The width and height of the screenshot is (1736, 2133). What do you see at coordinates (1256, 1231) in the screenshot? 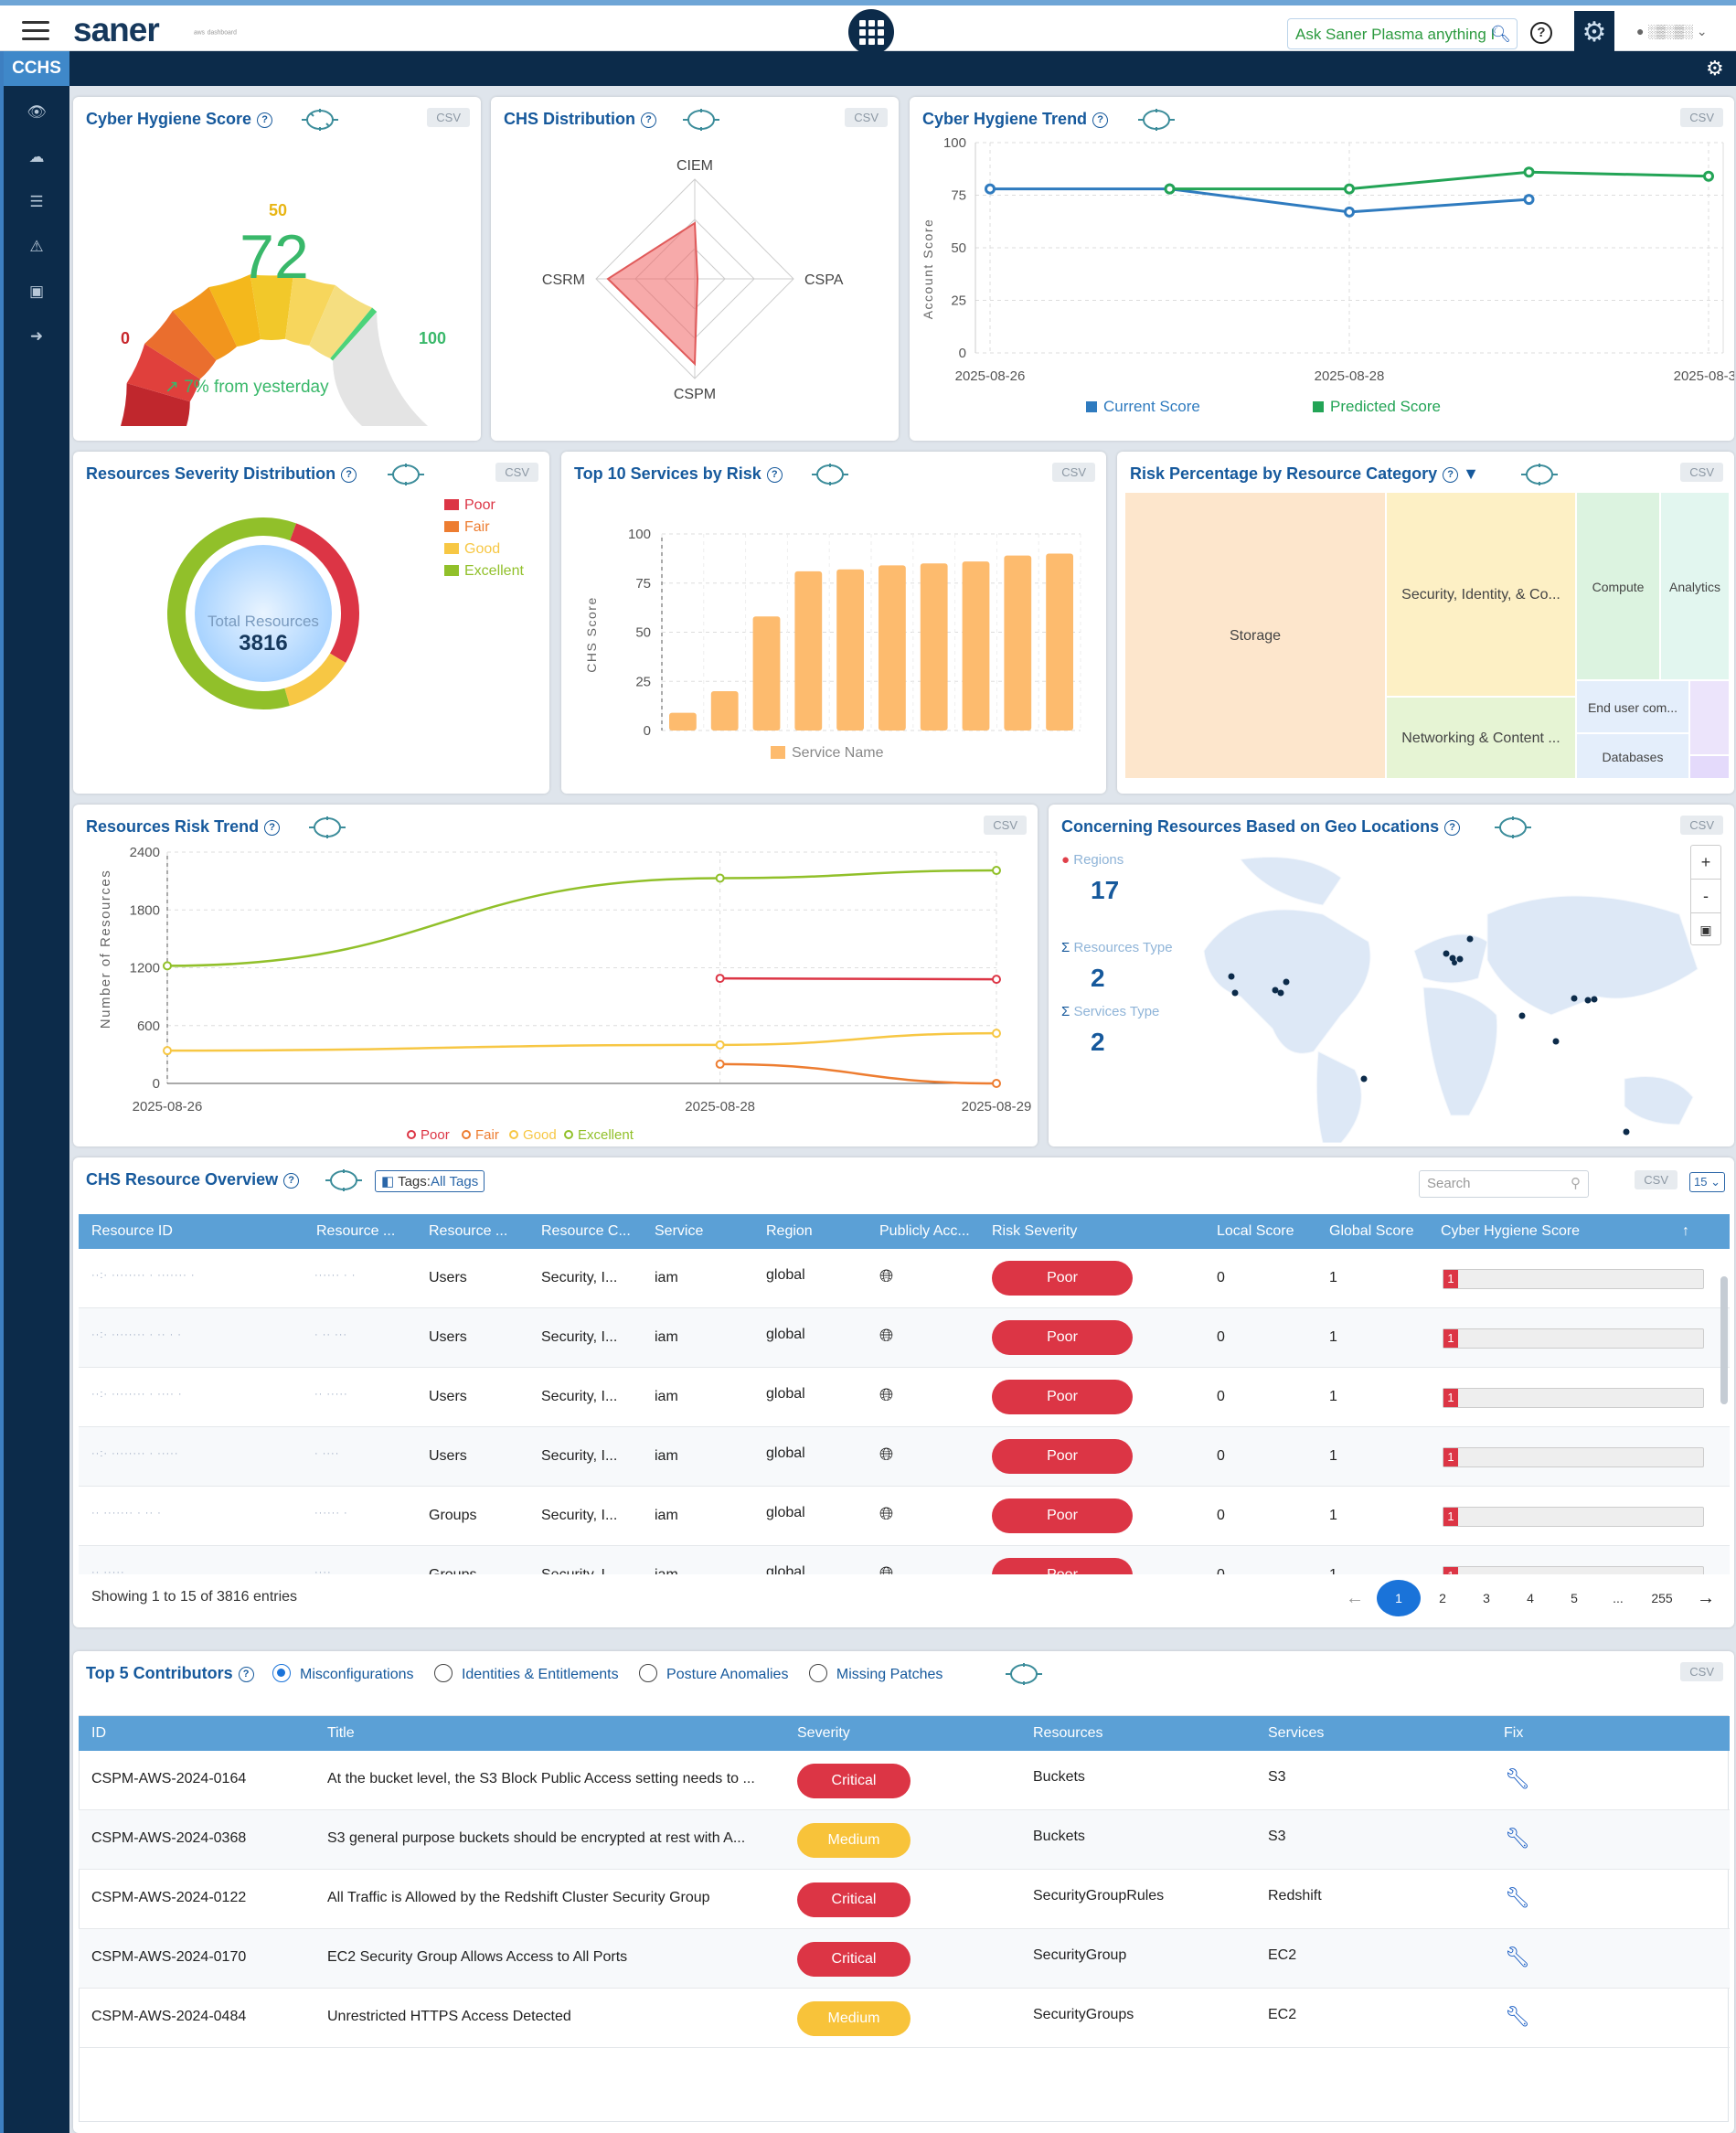
I see `col-local-score: Local Score` at bounding box center [1256, 1231].